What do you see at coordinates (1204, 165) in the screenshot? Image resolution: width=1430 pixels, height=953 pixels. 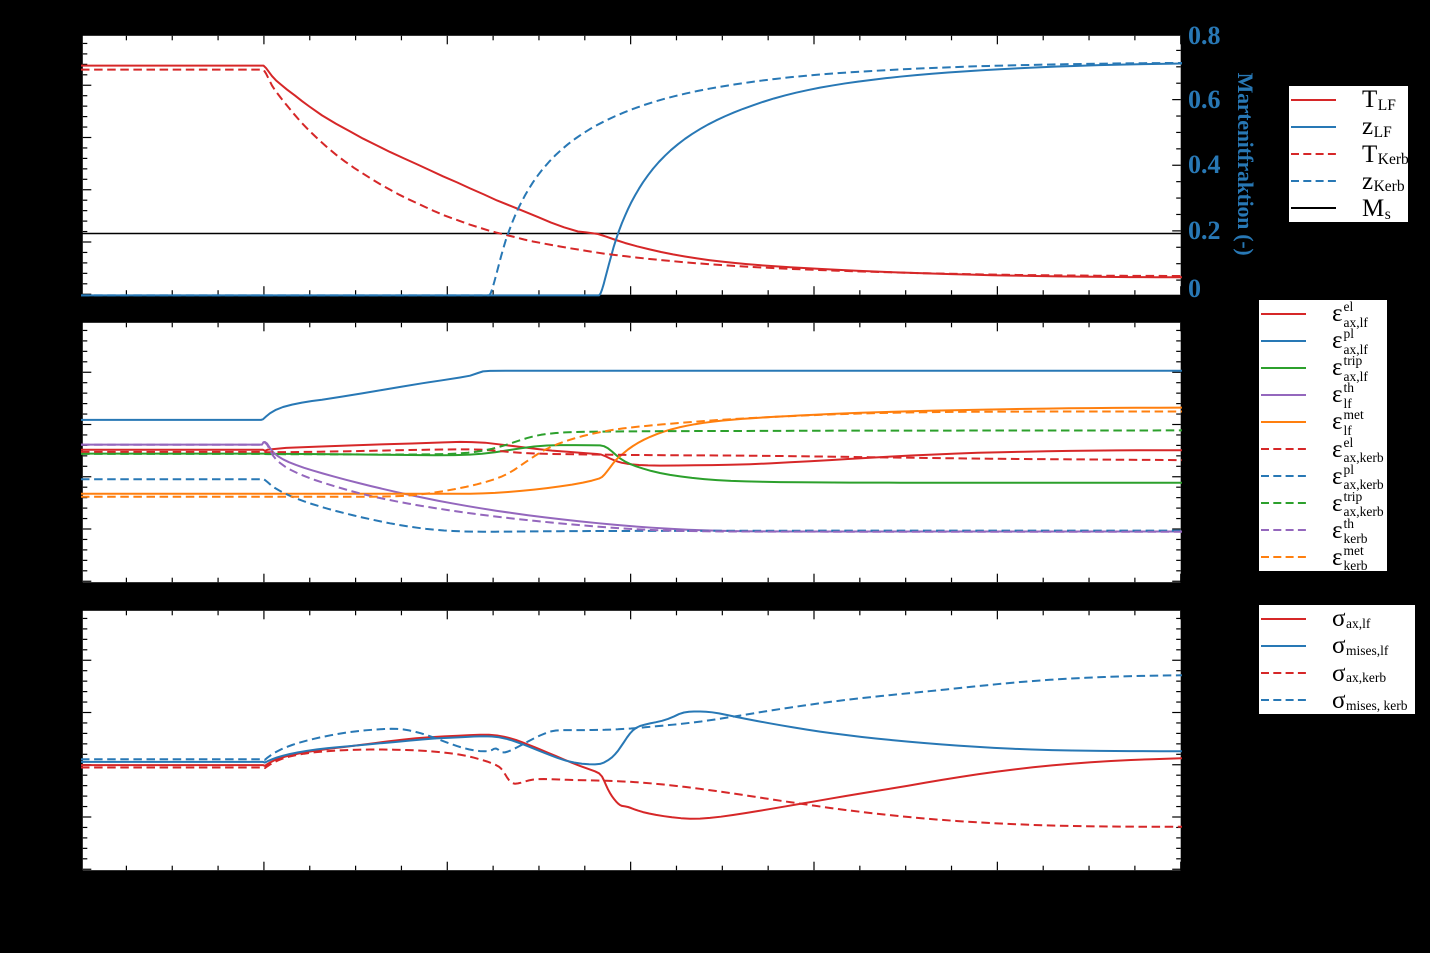 I see `right-tick-label-0.4: 0.4` at bounding box center [1204, 165].